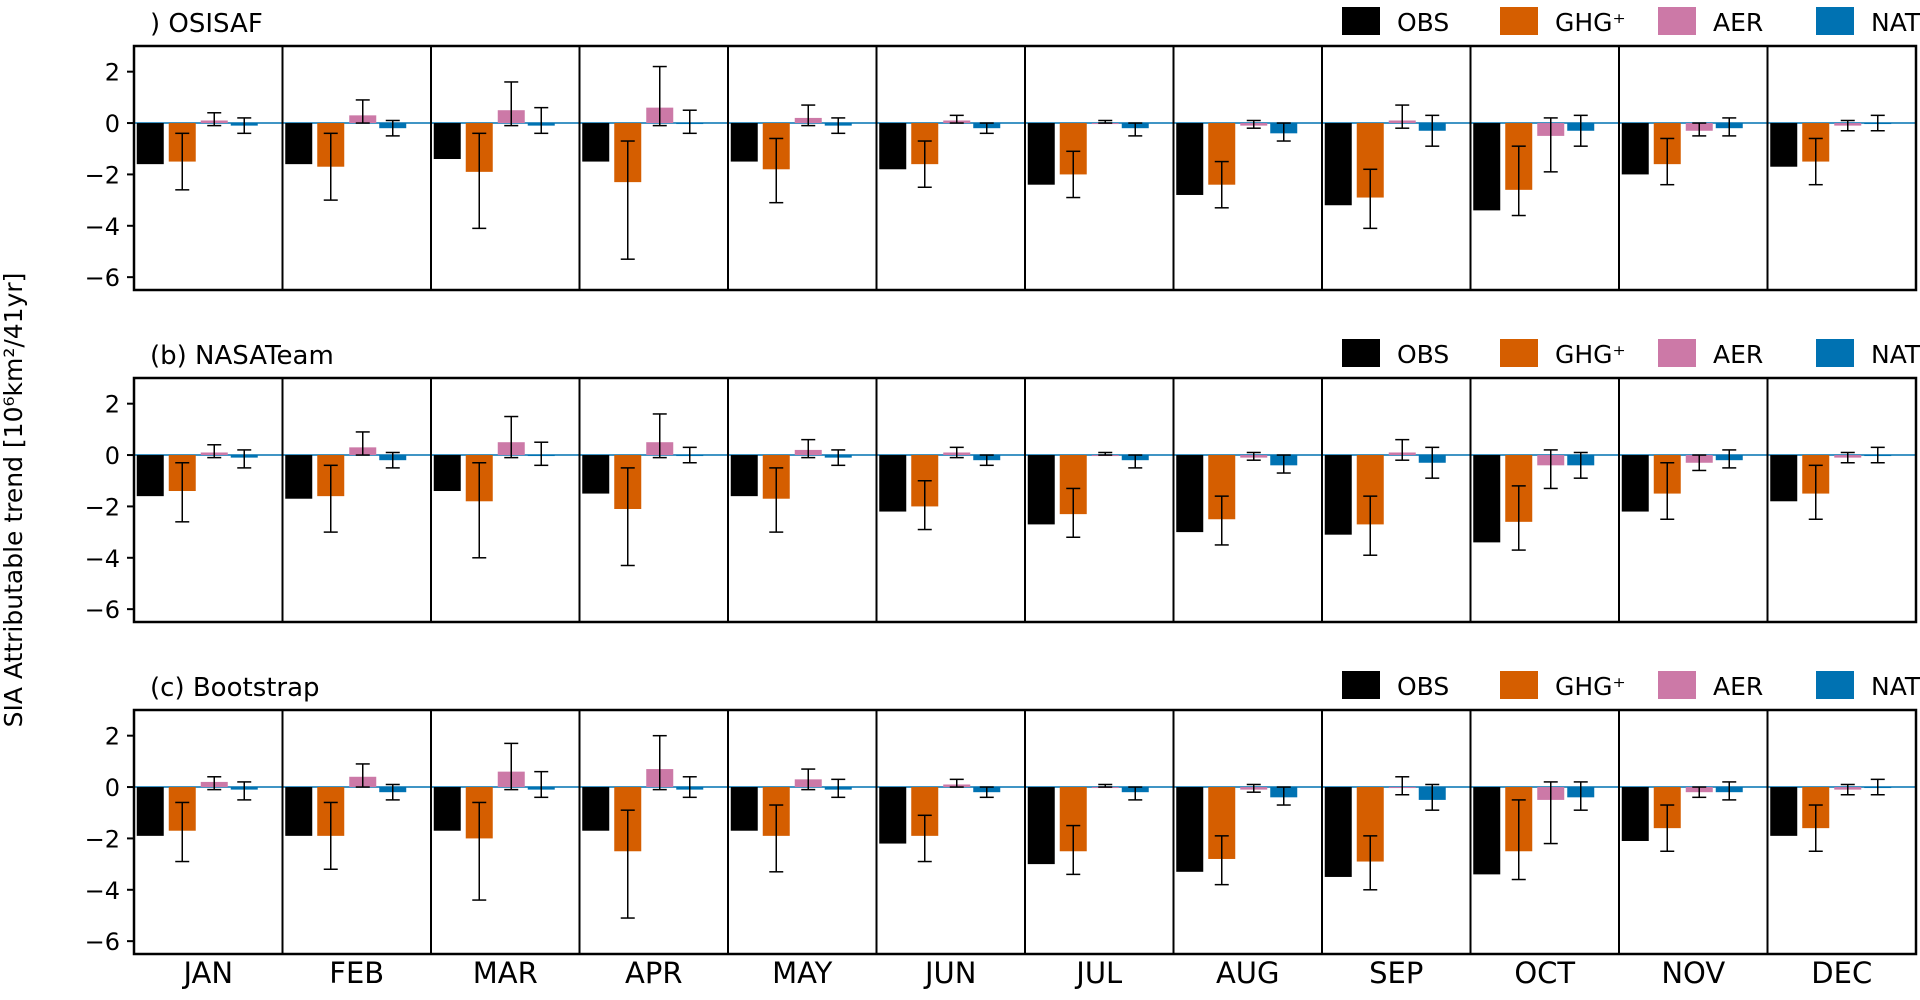  Describe the element at coordinates (14, 500) in the screenshot. I see `y-axis-label: SIA Attributable trend [10⁶km²/41yr]` at that location.